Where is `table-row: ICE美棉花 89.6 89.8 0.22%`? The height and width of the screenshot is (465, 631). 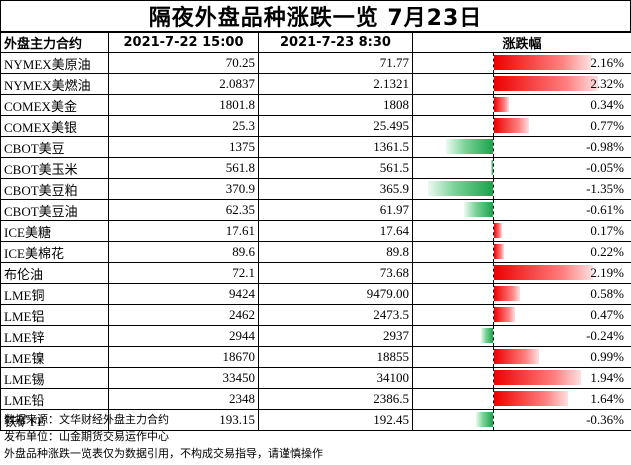
table-row: ICE美棉花 89.6 89.8 0.22% is located at coordinates (315, 252).